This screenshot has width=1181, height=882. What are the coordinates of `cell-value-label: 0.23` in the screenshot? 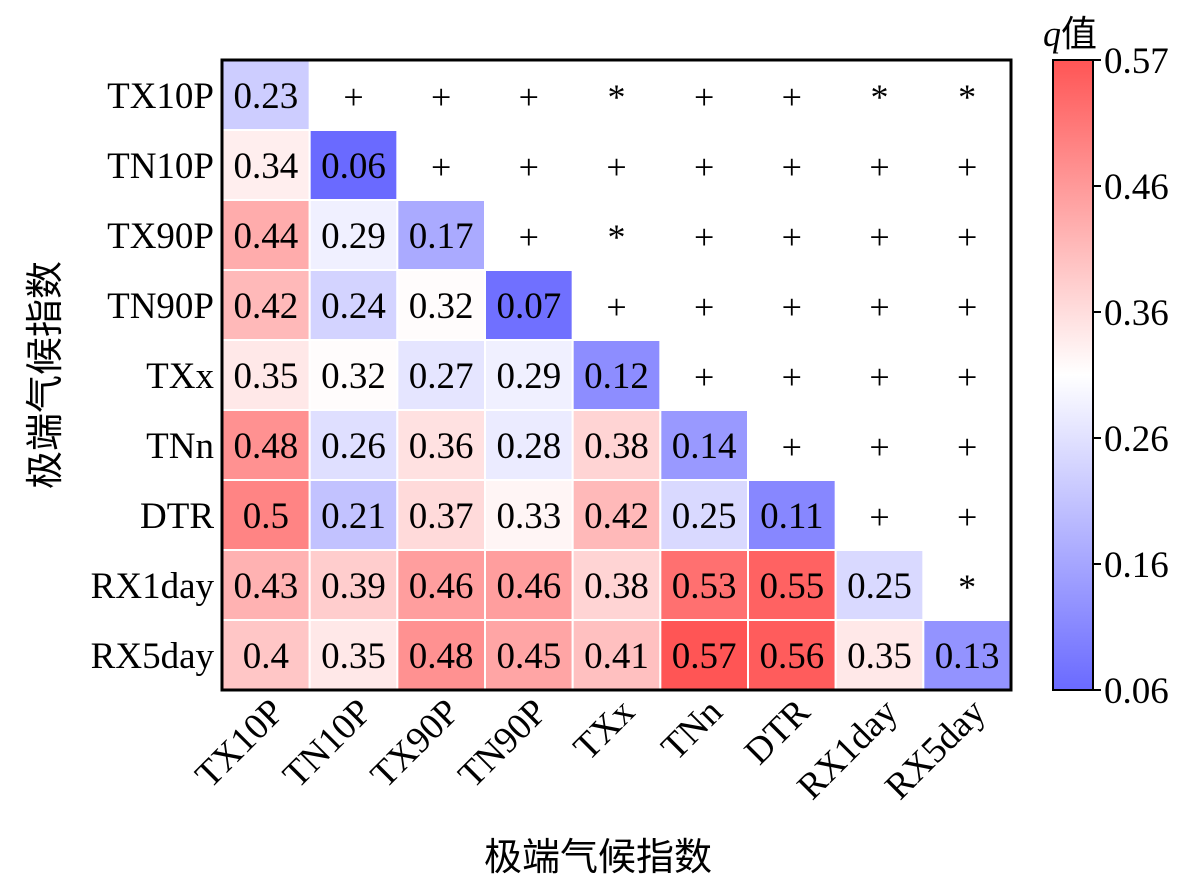 It's located at (265, 96).